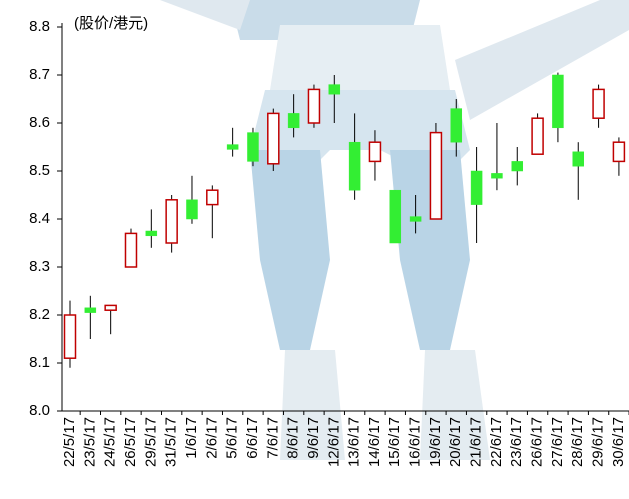 This screenshot has width=629, height=499. I want to click on x-tick-label: 23/6/17, so click(516, 442).